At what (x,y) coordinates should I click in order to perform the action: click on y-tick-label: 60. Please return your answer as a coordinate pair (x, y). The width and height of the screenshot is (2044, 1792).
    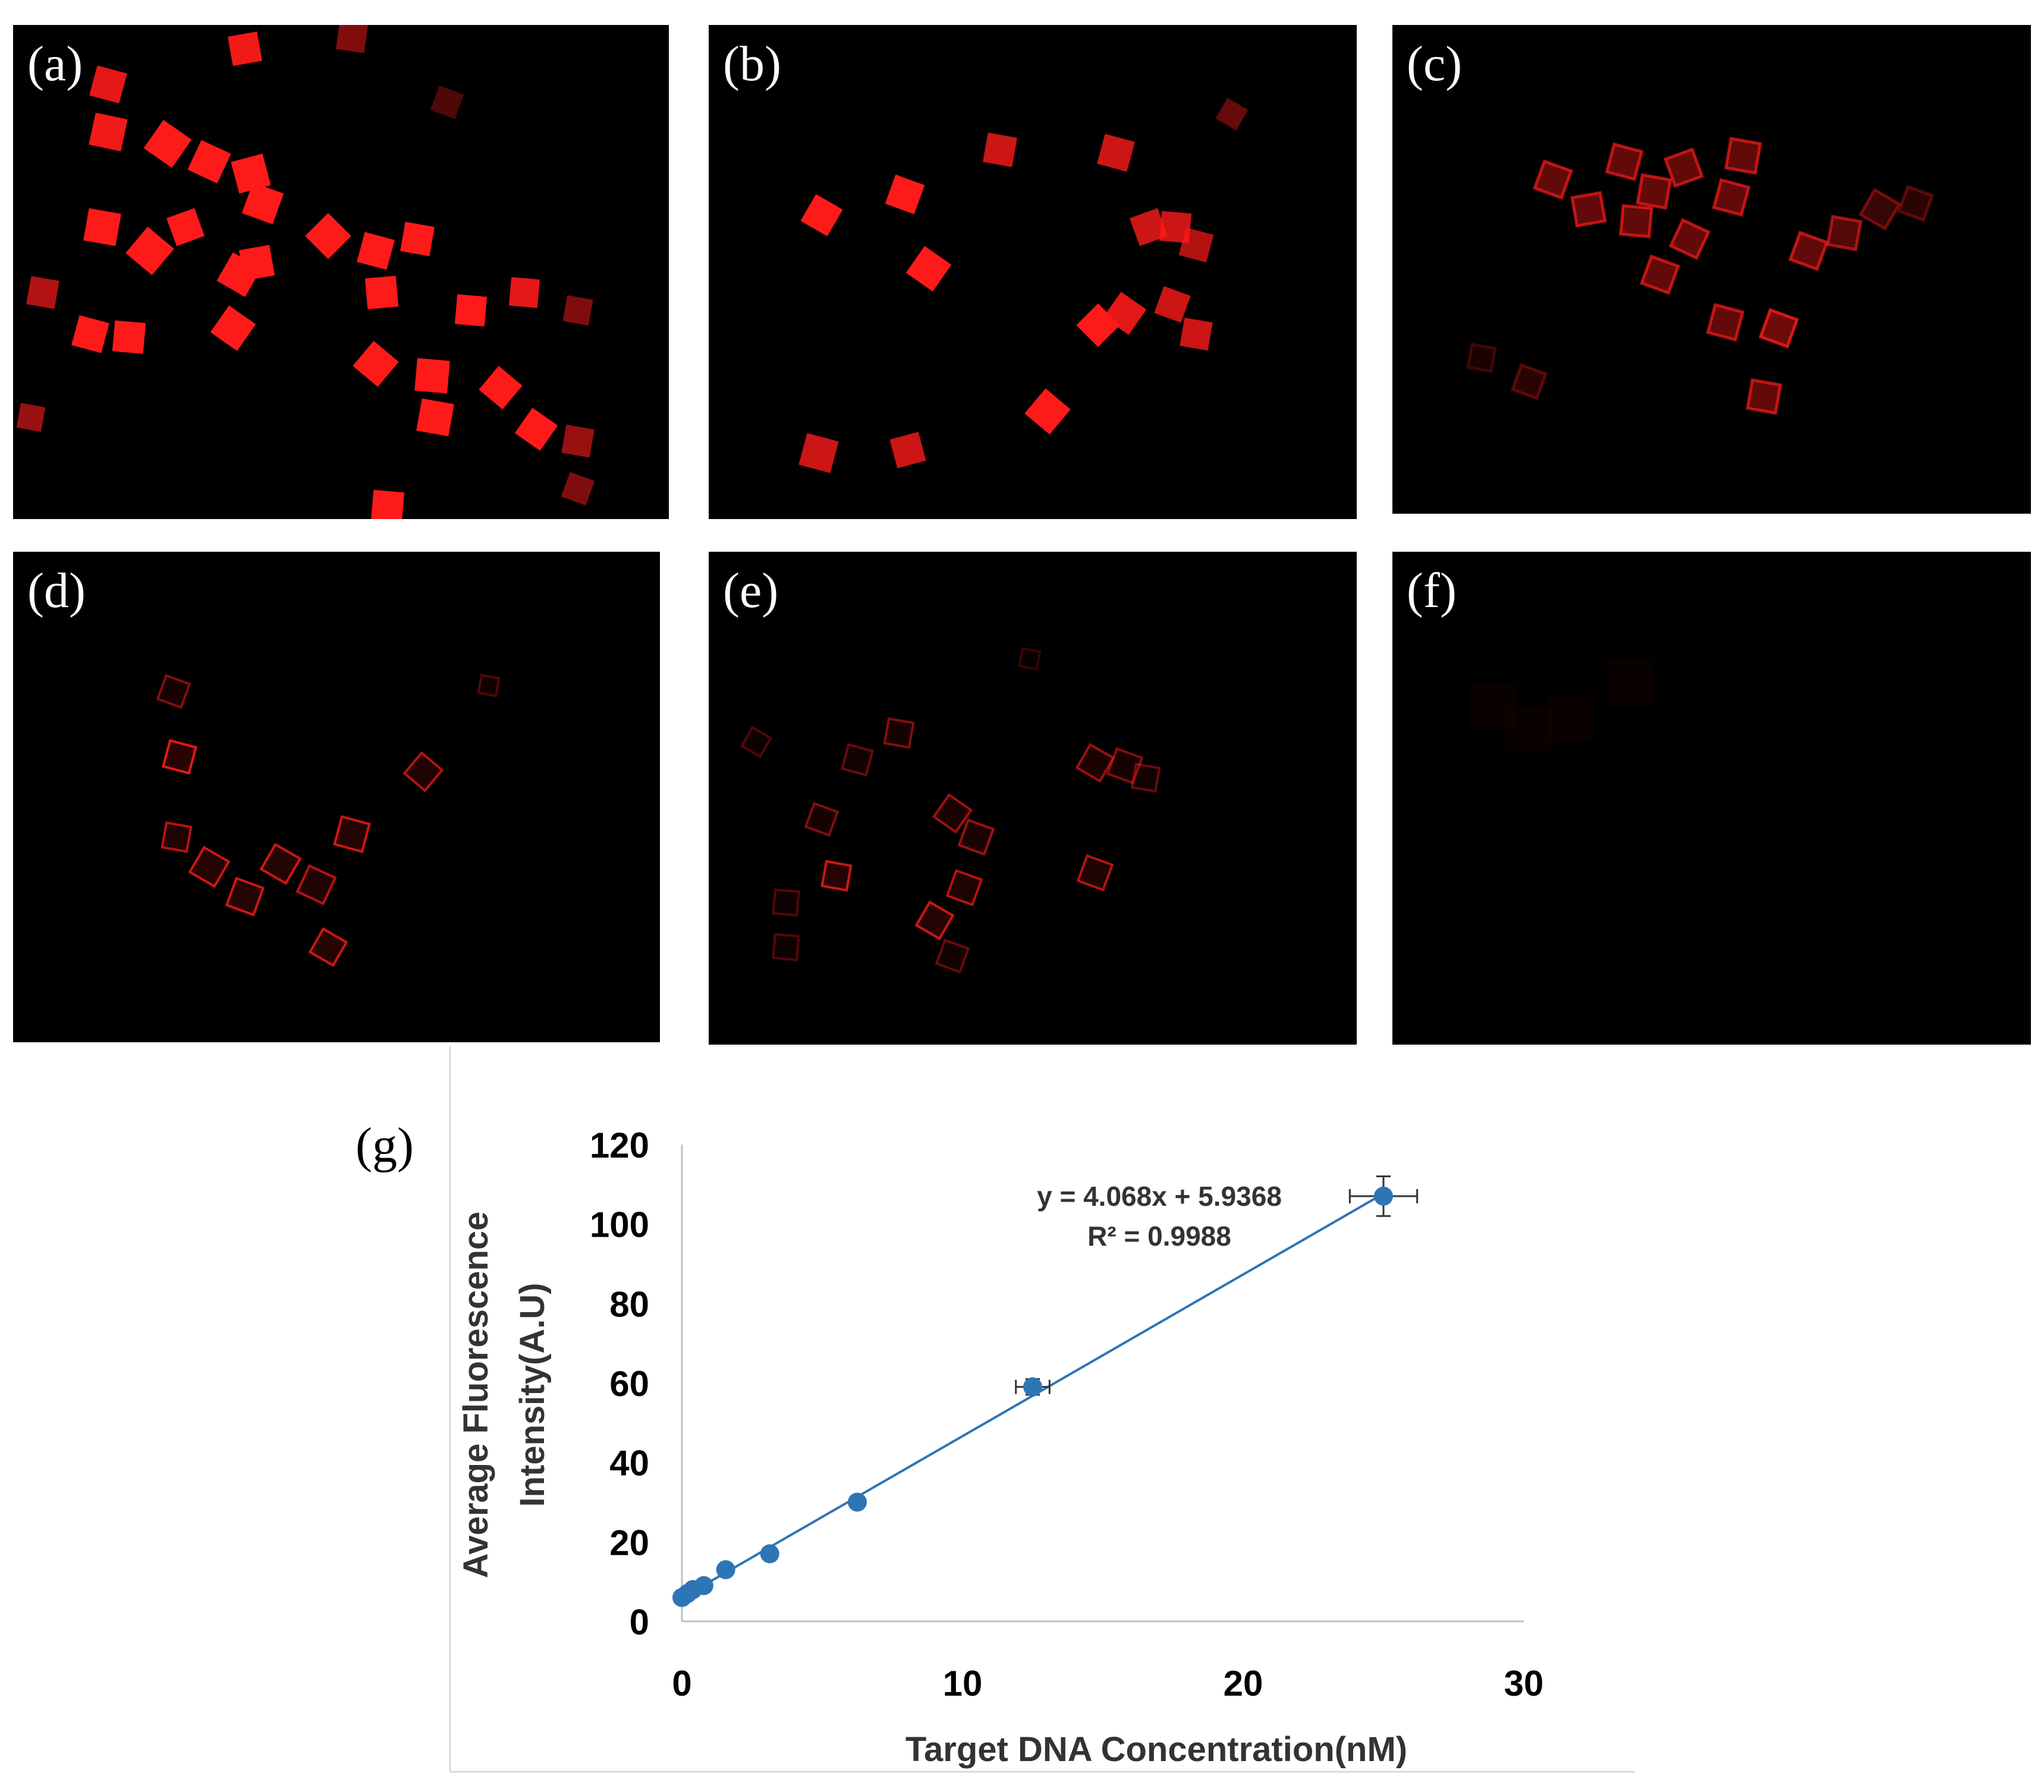
    Looking at the image, I should click on (629, 1384).